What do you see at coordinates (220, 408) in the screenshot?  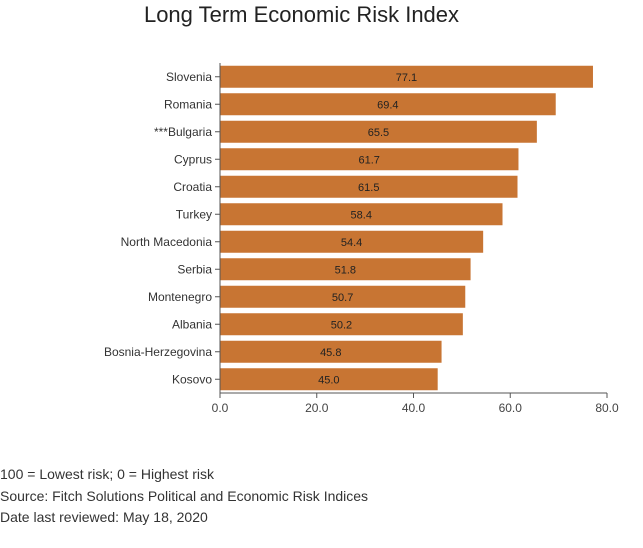 I see `x-tick-label: 0.0` at bounding box center [220, 408].